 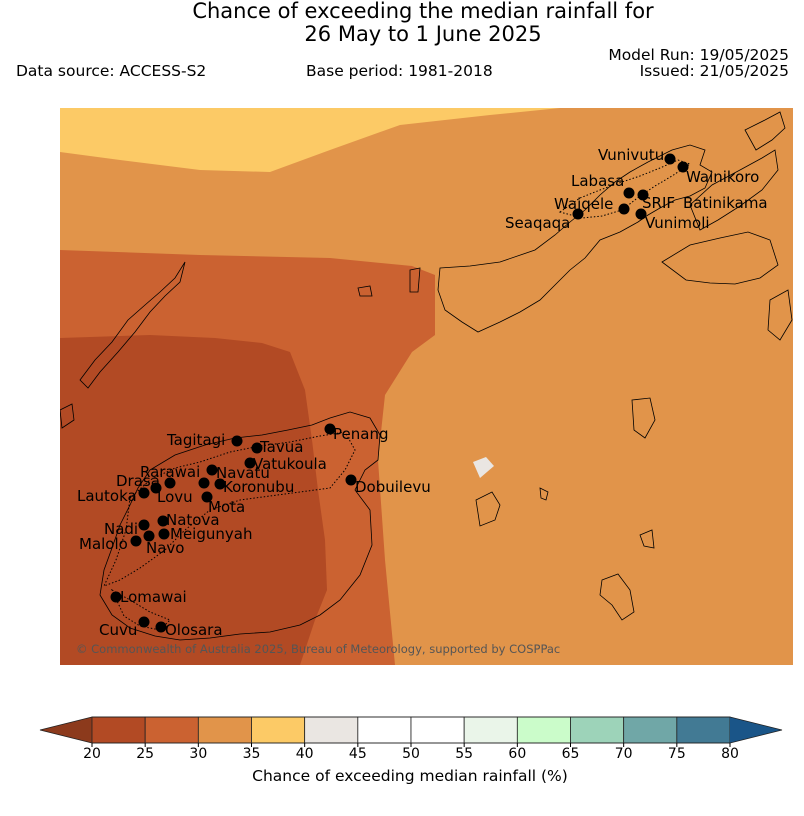 What do you see at coordinates (718, 174) in the screenshot?
I see `location-wainikoro: Wainikoro` at bounding box center [718, 174].